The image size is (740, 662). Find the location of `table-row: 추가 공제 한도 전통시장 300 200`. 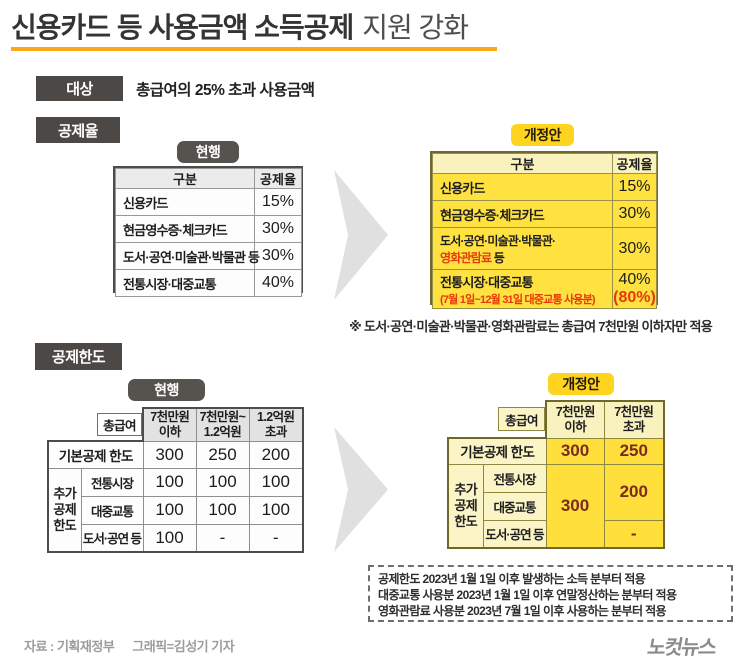

table-row: 추가 공제 한도 전통시장 300 200 is located at coordinates (556, 506).